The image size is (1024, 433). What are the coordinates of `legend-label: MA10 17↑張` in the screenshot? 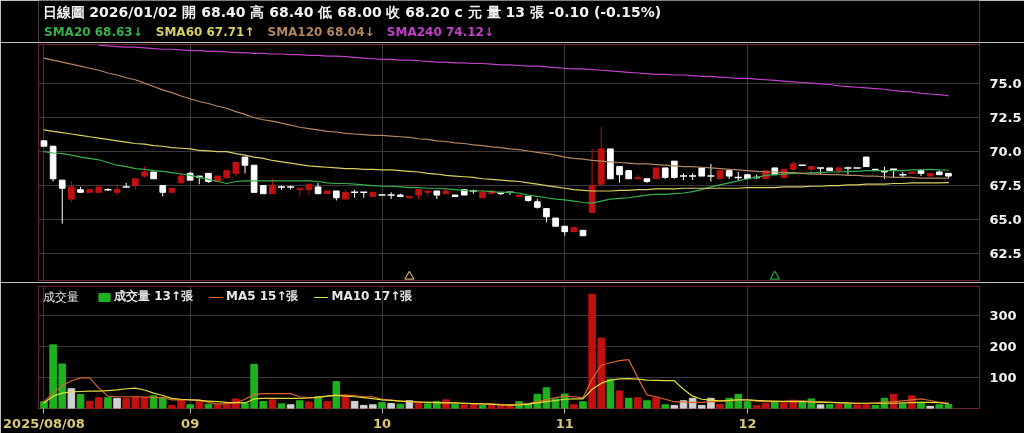 It's located at (372, 296).